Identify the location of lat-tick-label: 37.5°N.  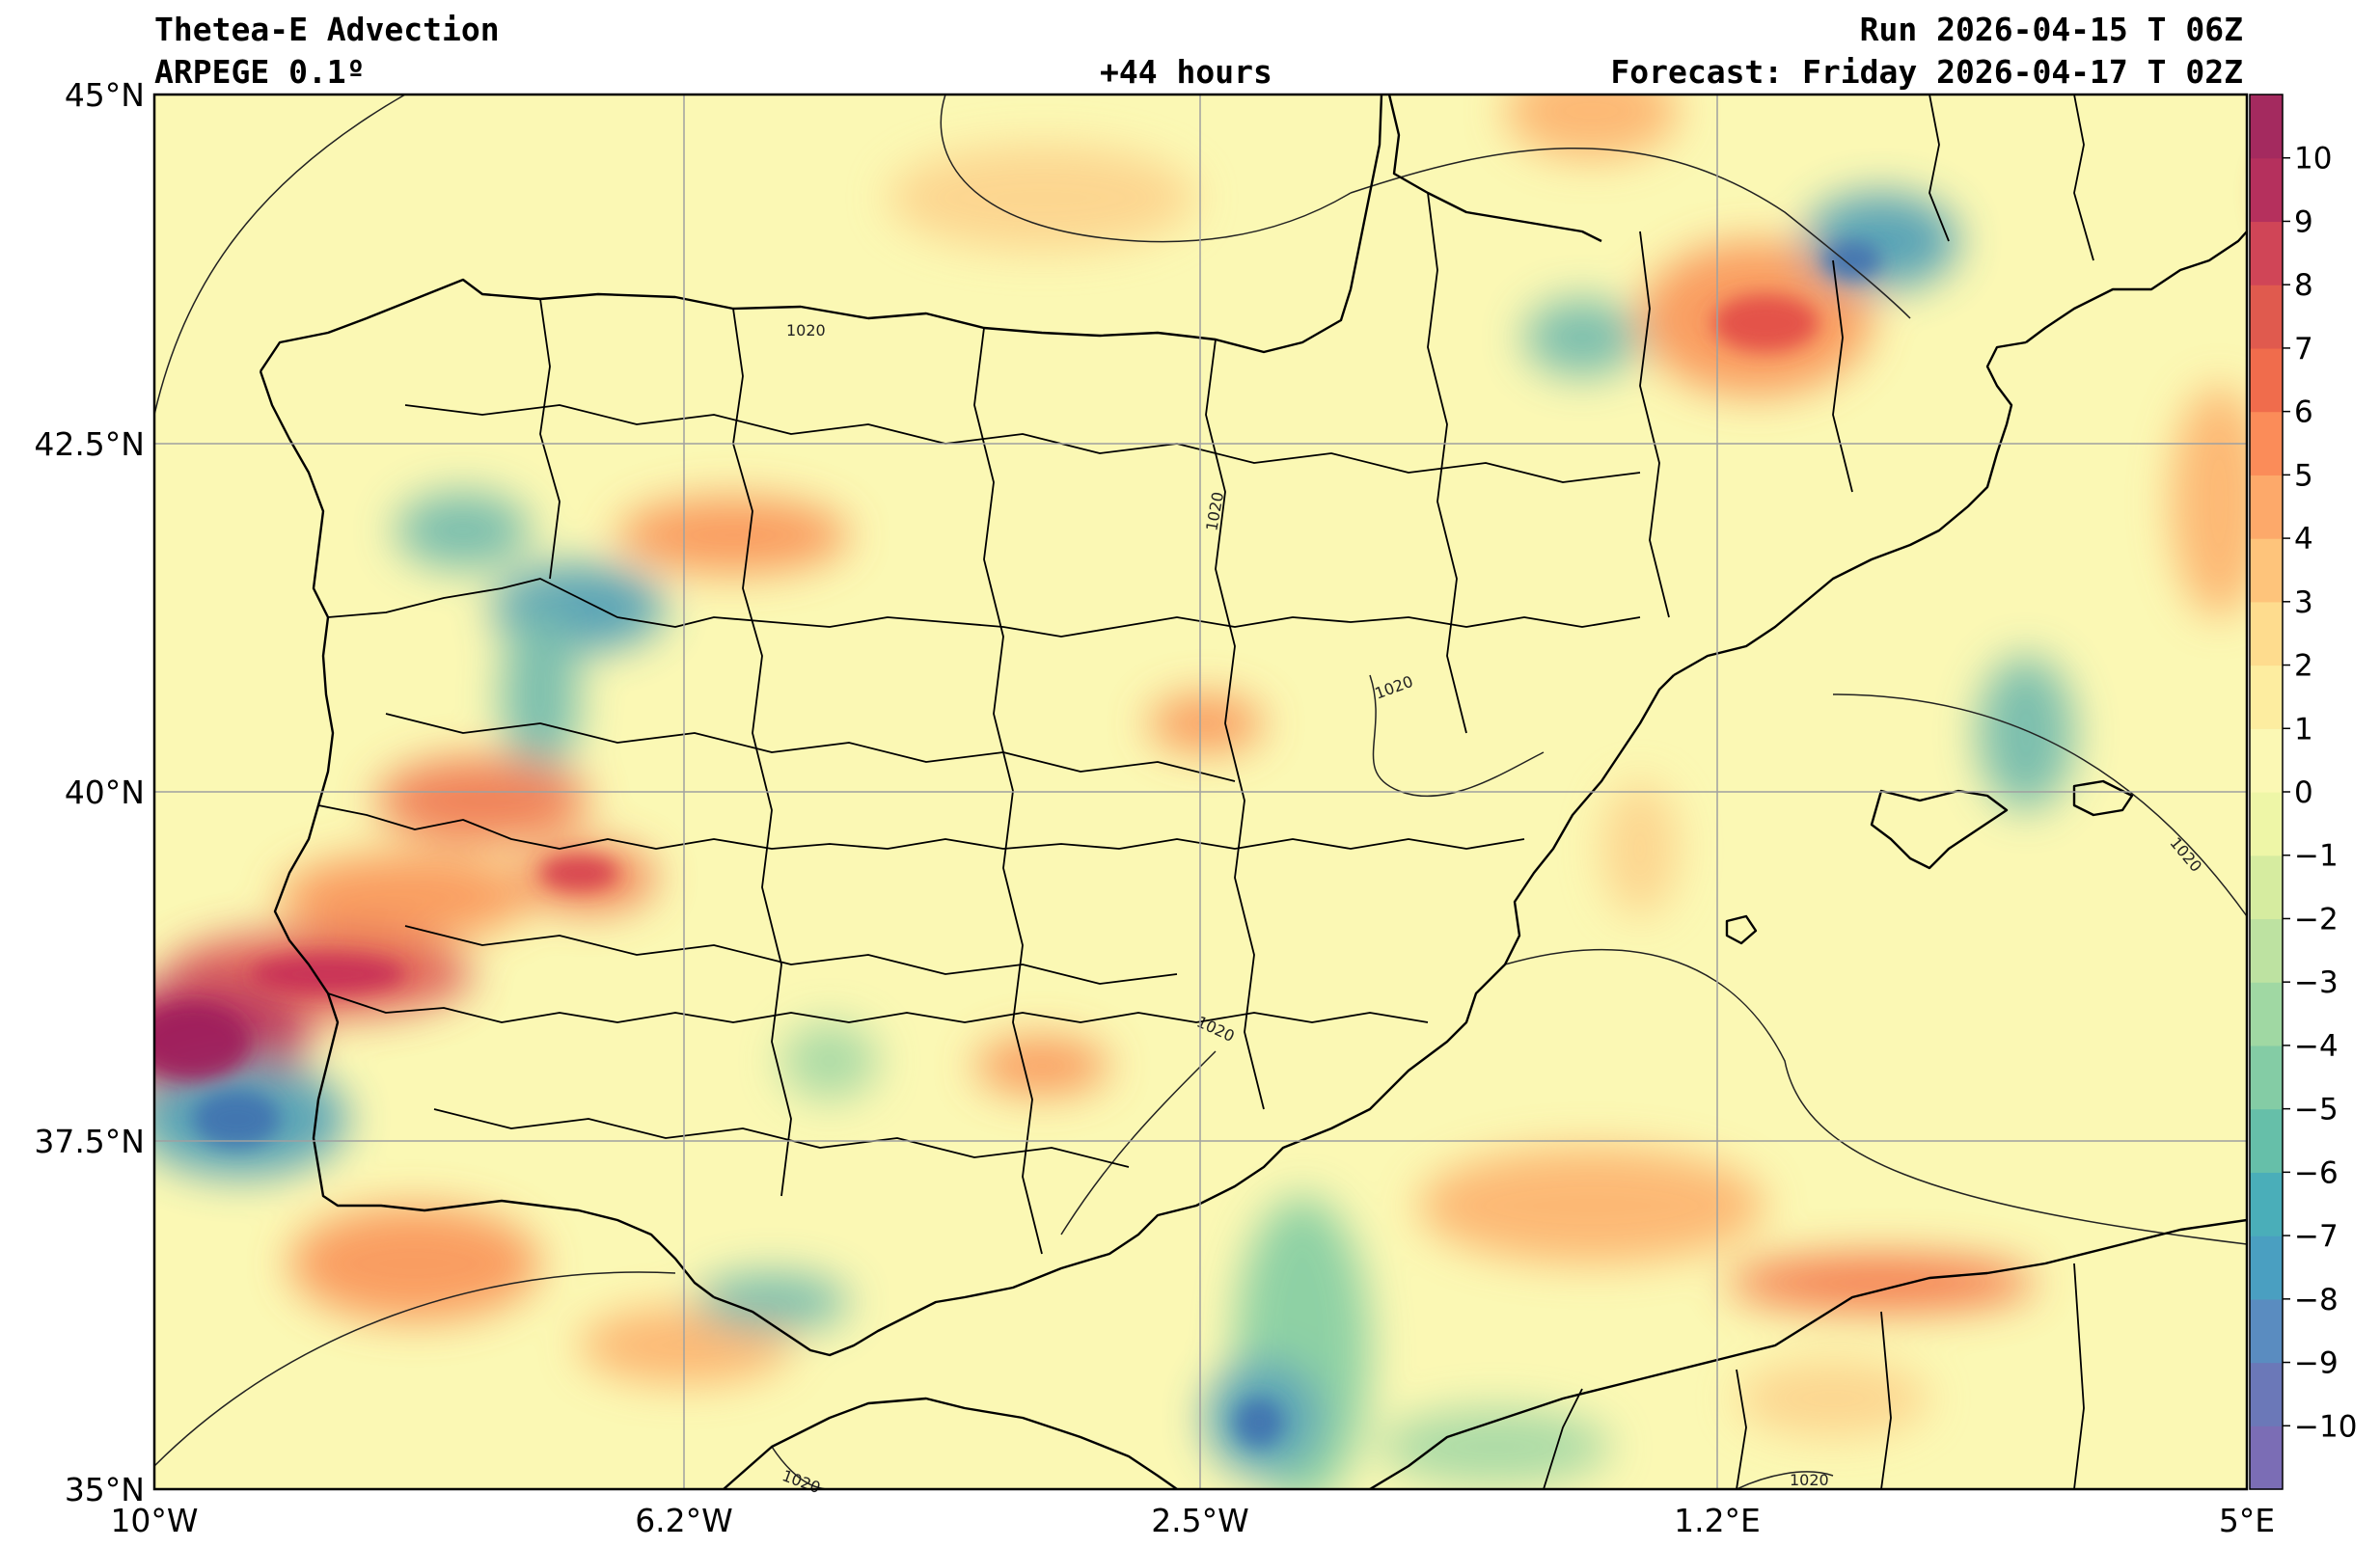
(90, 1141).